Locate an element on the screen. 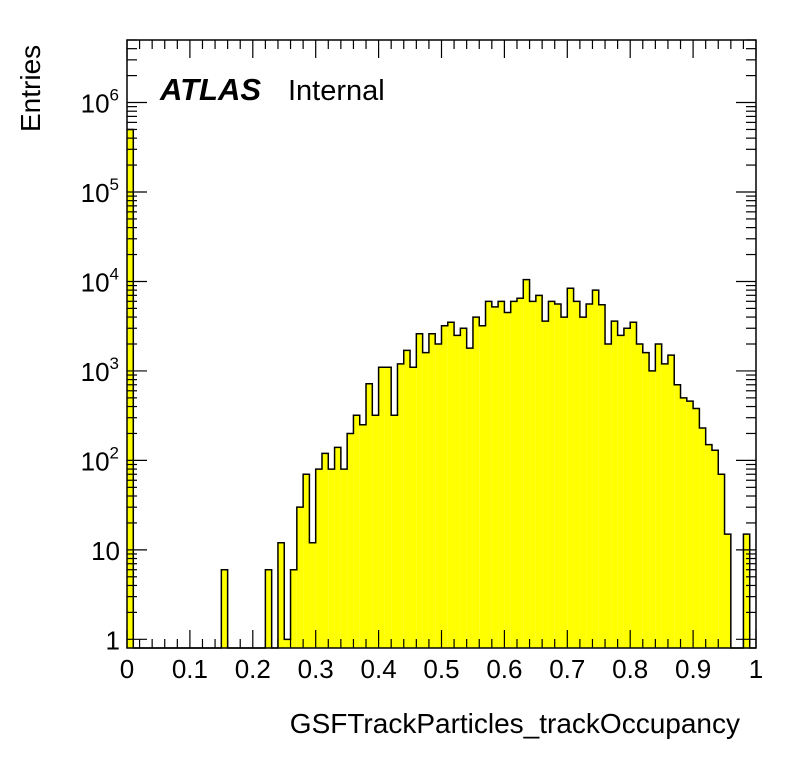 Image resolution: width=796 pixels, height=772 pixels. x-tick-label: 0.1 is located at coordinates (190, 669).